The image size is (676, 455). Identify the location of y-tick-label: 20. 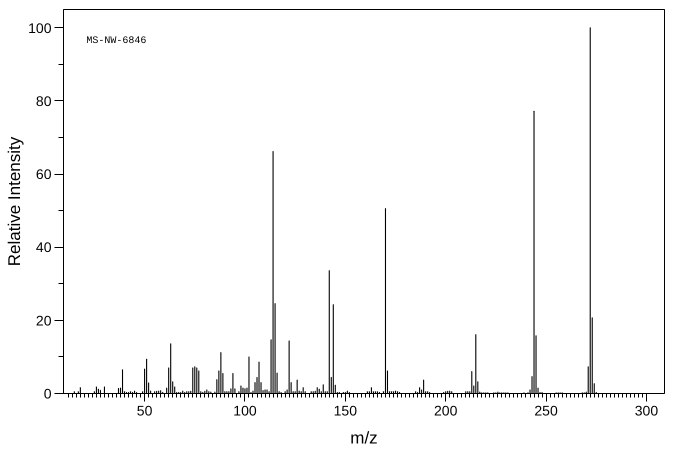
(44, 320).